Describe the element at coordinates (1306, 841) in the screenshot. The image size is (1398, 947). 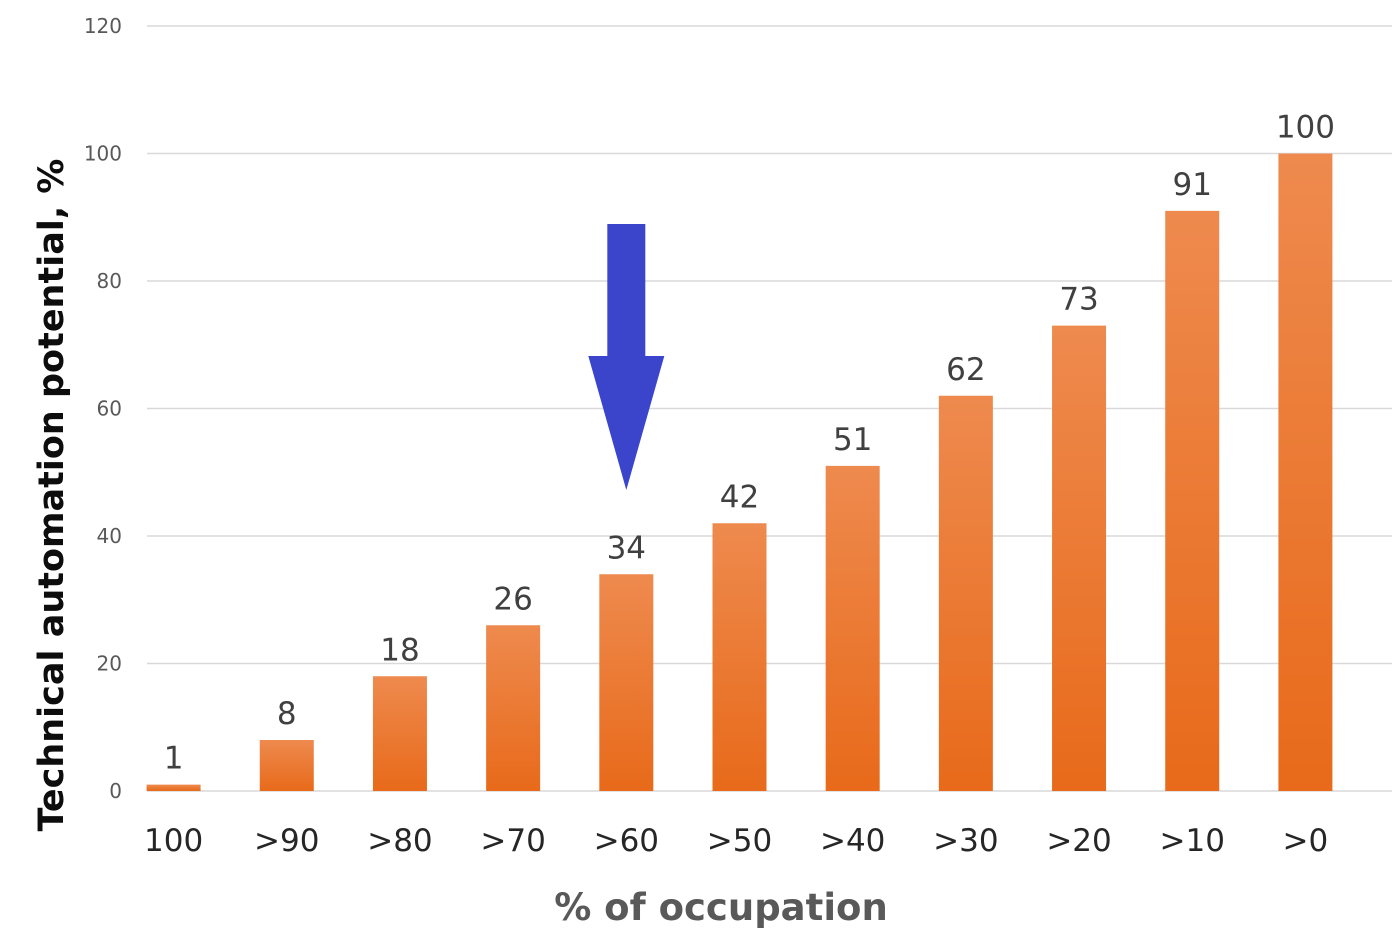
I see `x-tick-label: >0` at that location.